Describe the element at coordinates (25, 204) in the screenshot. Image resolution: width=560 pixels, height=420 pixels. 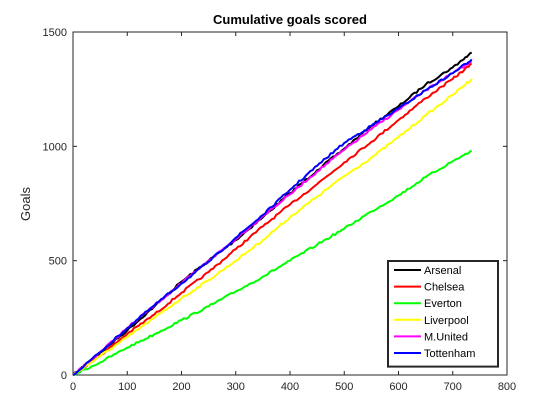
I see `y-axis-label: Goals` at that location.